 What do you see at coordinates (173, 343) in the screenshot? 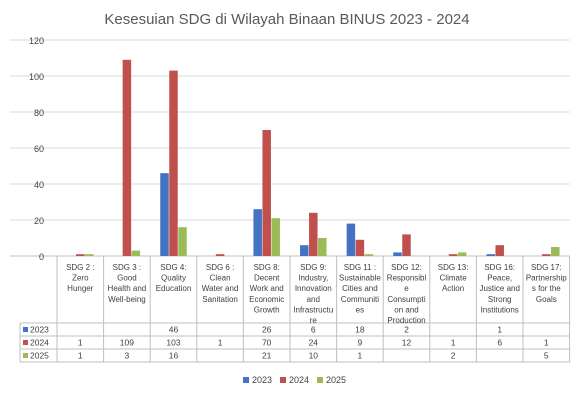
I see `data-label: 103` at bounding box center [173, 343].